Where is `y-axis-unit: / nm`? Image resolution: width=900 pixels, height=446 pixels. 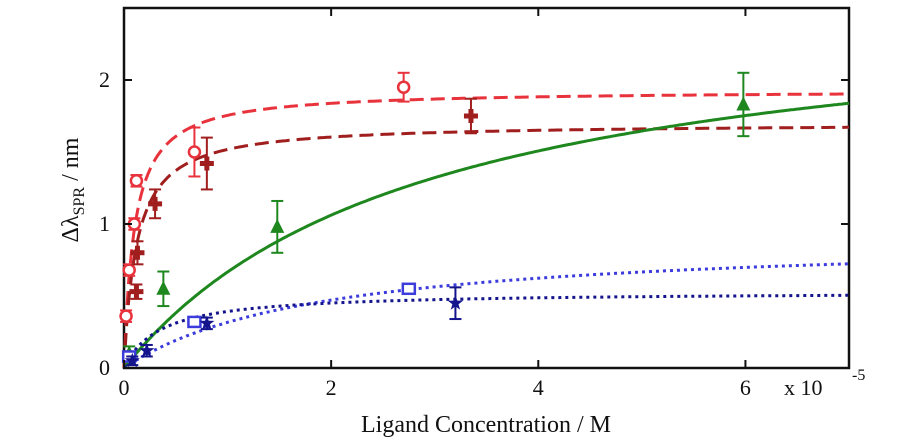 y-axis-unit: / nm is located at coordinates (71, 162).